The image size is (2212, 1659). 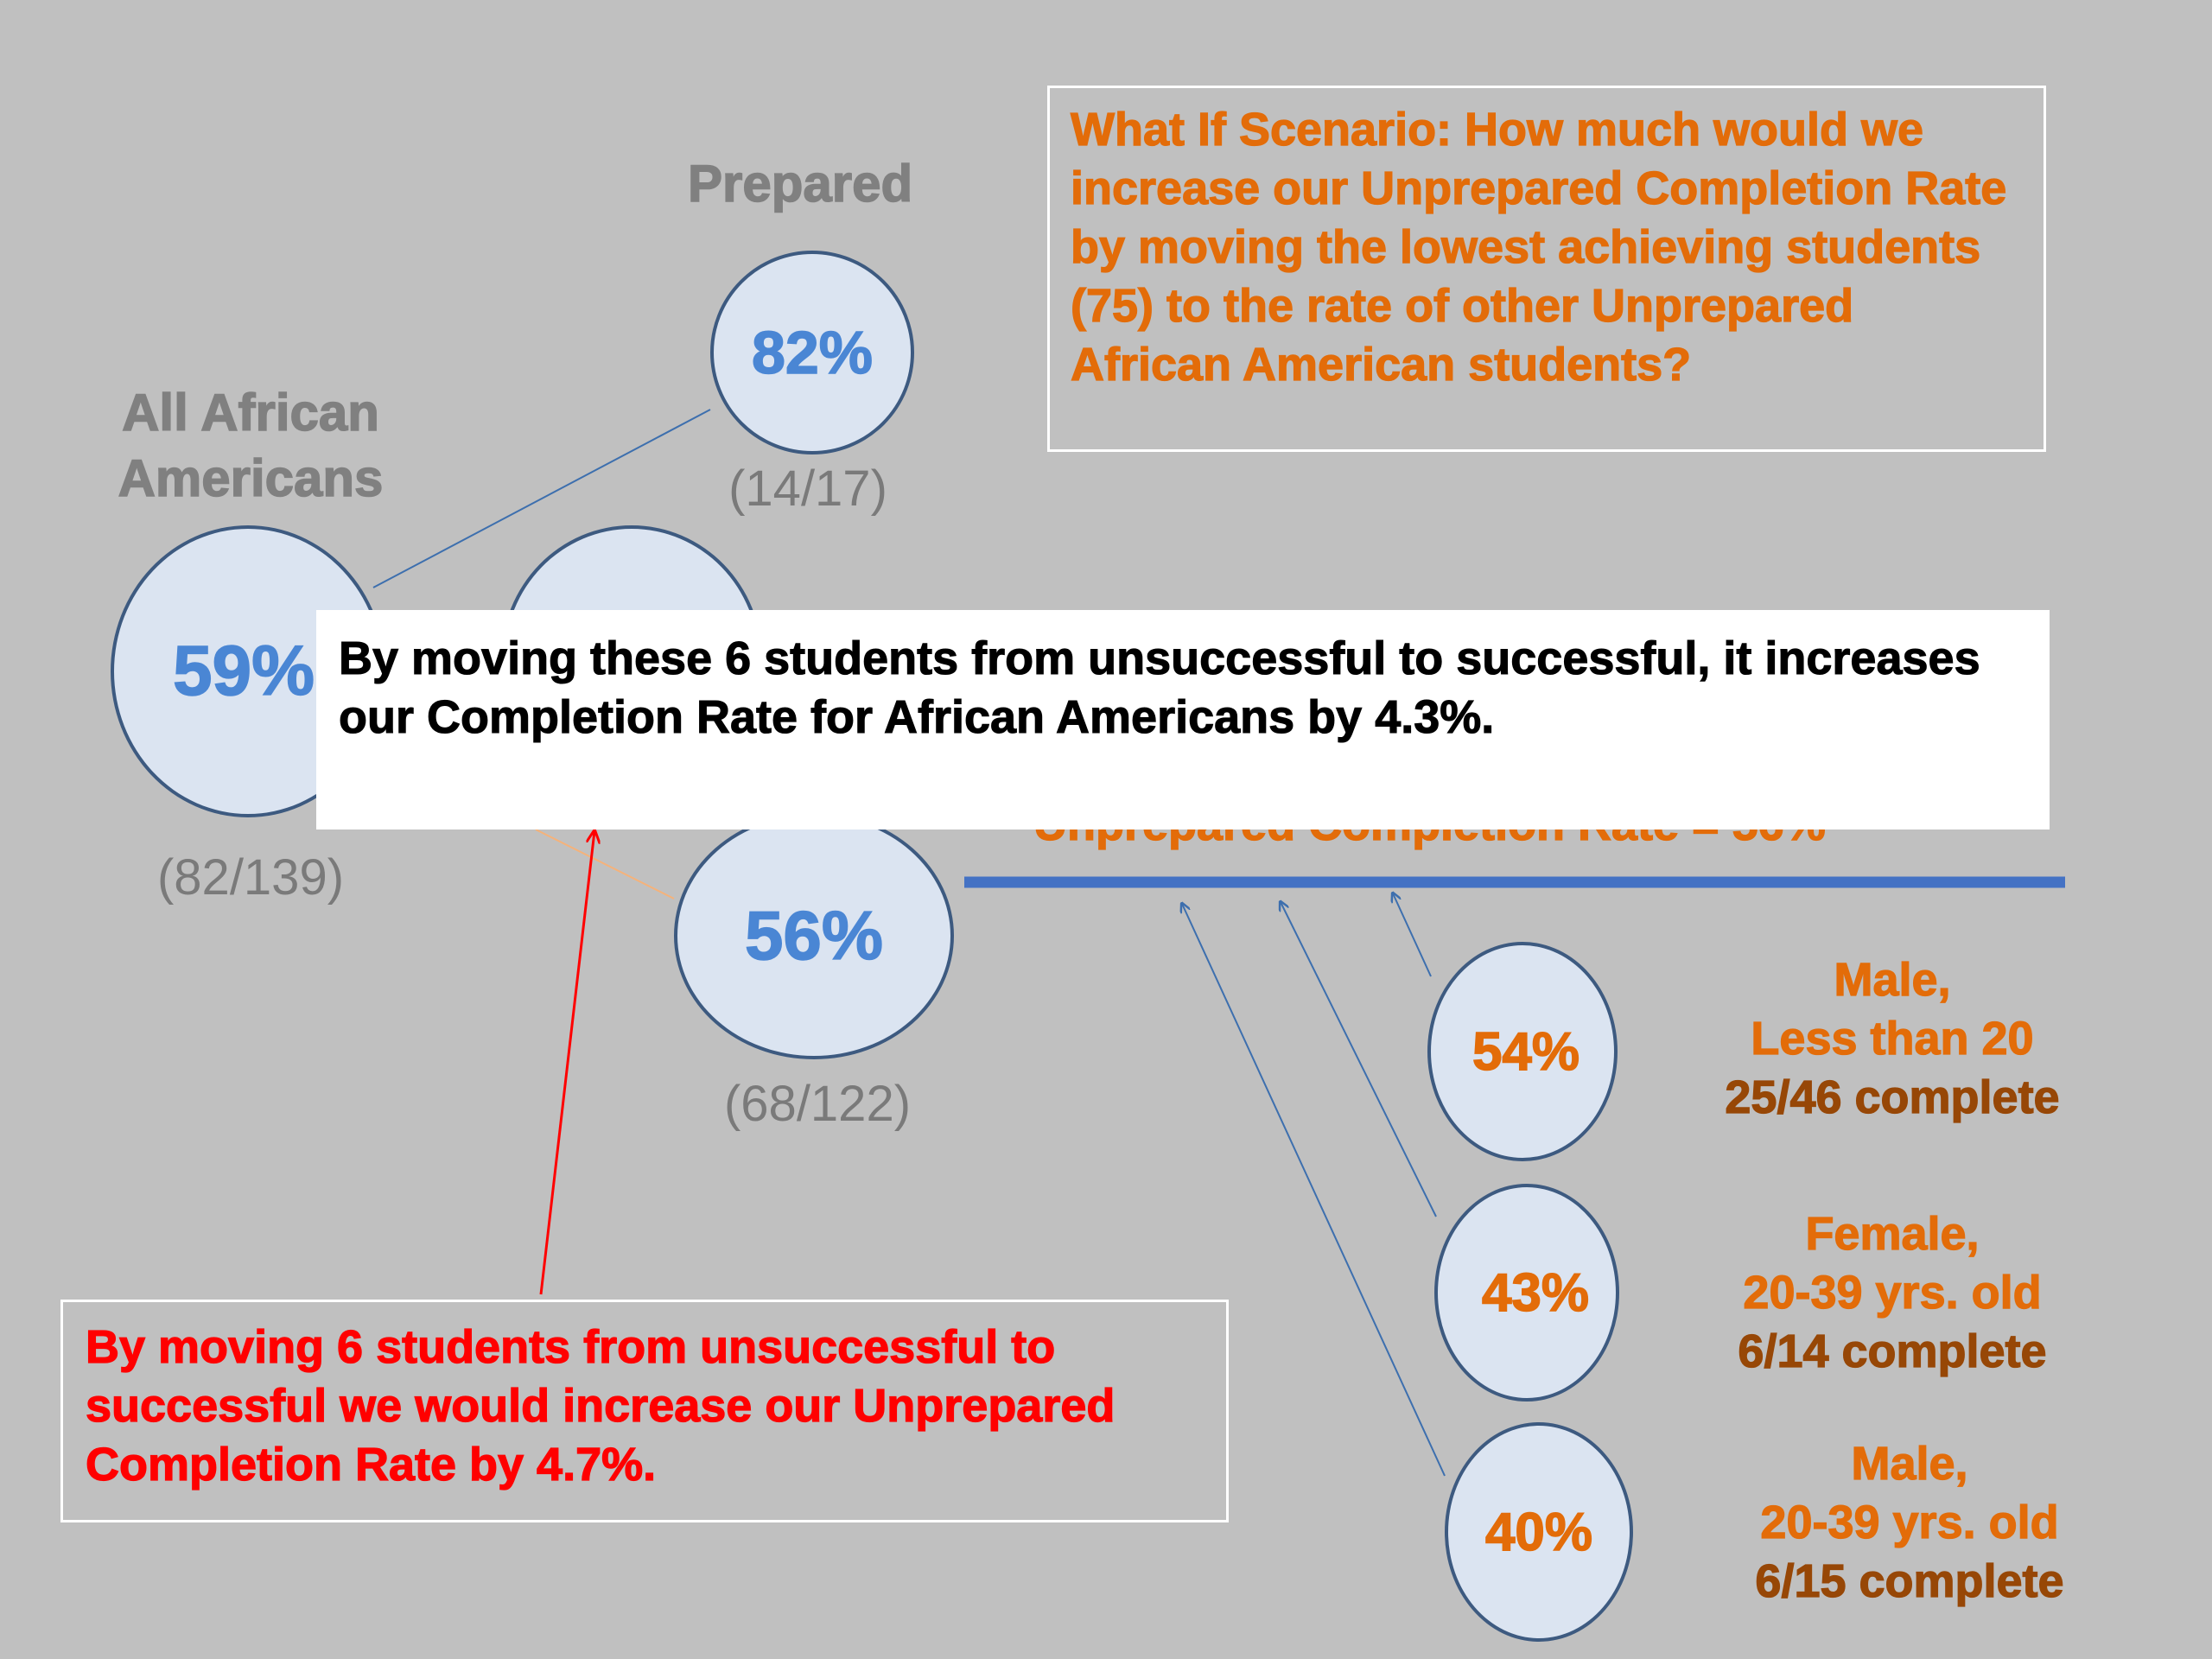 I want to click on subgroup-desc-1-line3: 25/46 complete, so click(x=1893, y=1097).